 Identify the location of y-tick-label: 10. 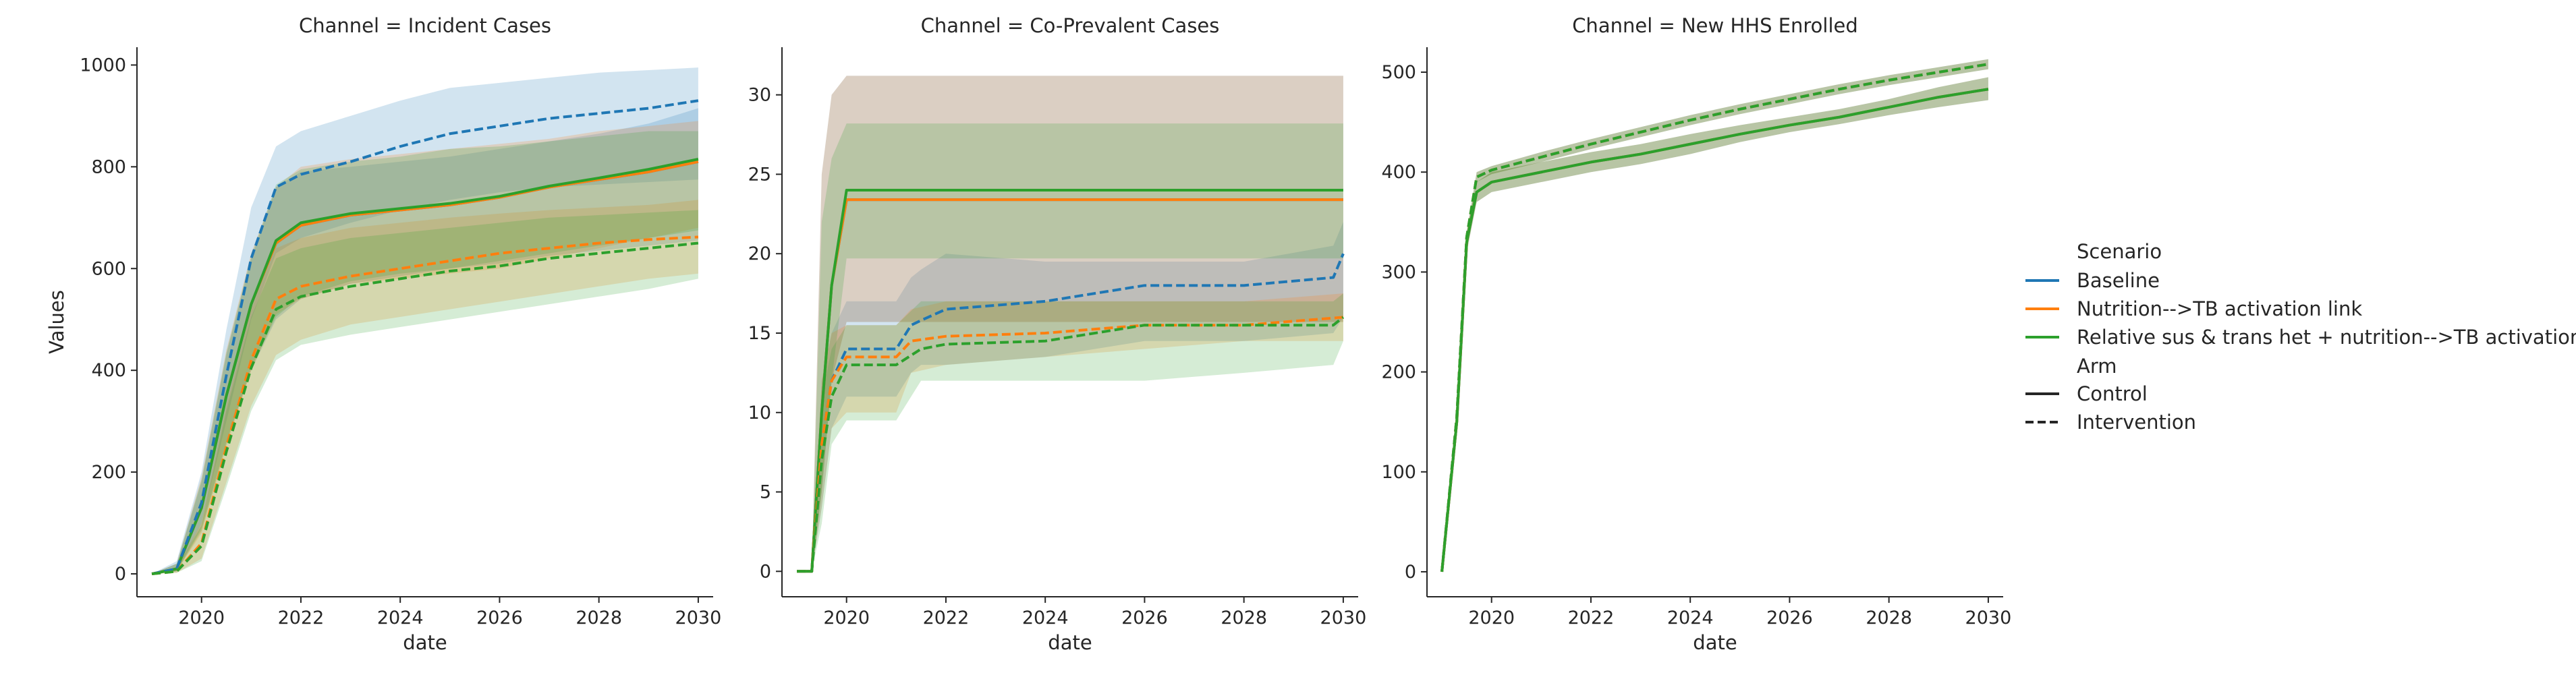
(759, 413).